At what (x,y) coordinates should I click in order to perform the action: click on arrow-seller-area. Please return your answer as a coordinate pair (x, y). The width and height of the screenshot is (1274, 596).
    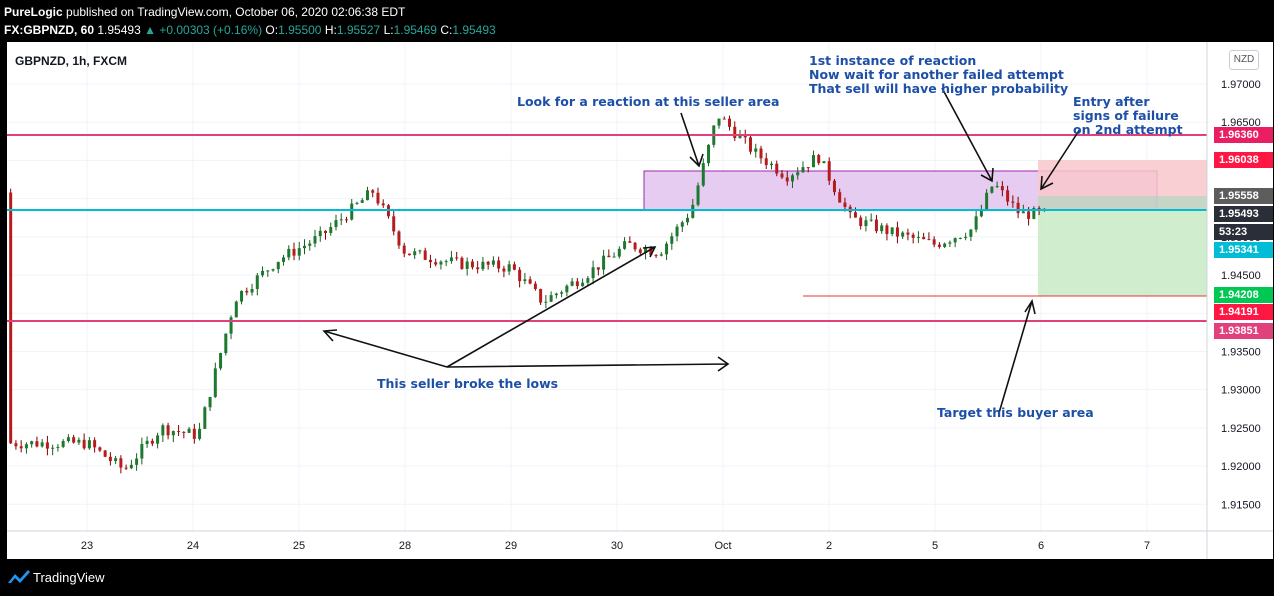
    Looking at the image, I should click on (692, 140).